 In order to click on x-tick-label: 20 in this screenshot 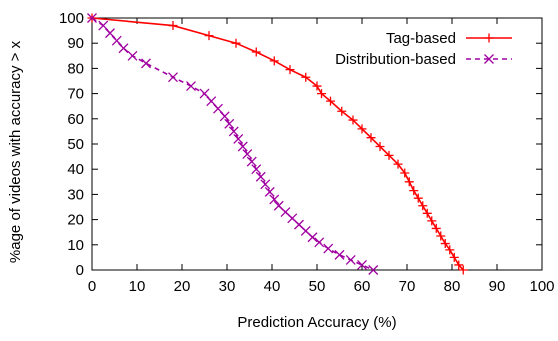, I will do `click(182, 286)`.